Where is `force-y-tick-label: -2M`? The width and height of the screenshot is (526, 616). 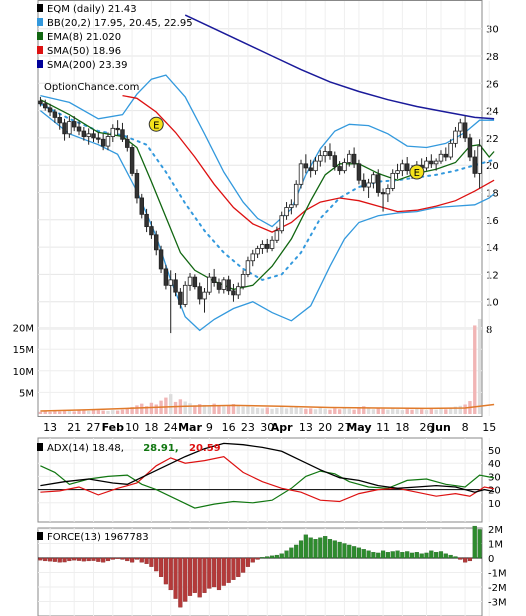
force-y-tick-label: -2M is located at coordinates (497, 588).